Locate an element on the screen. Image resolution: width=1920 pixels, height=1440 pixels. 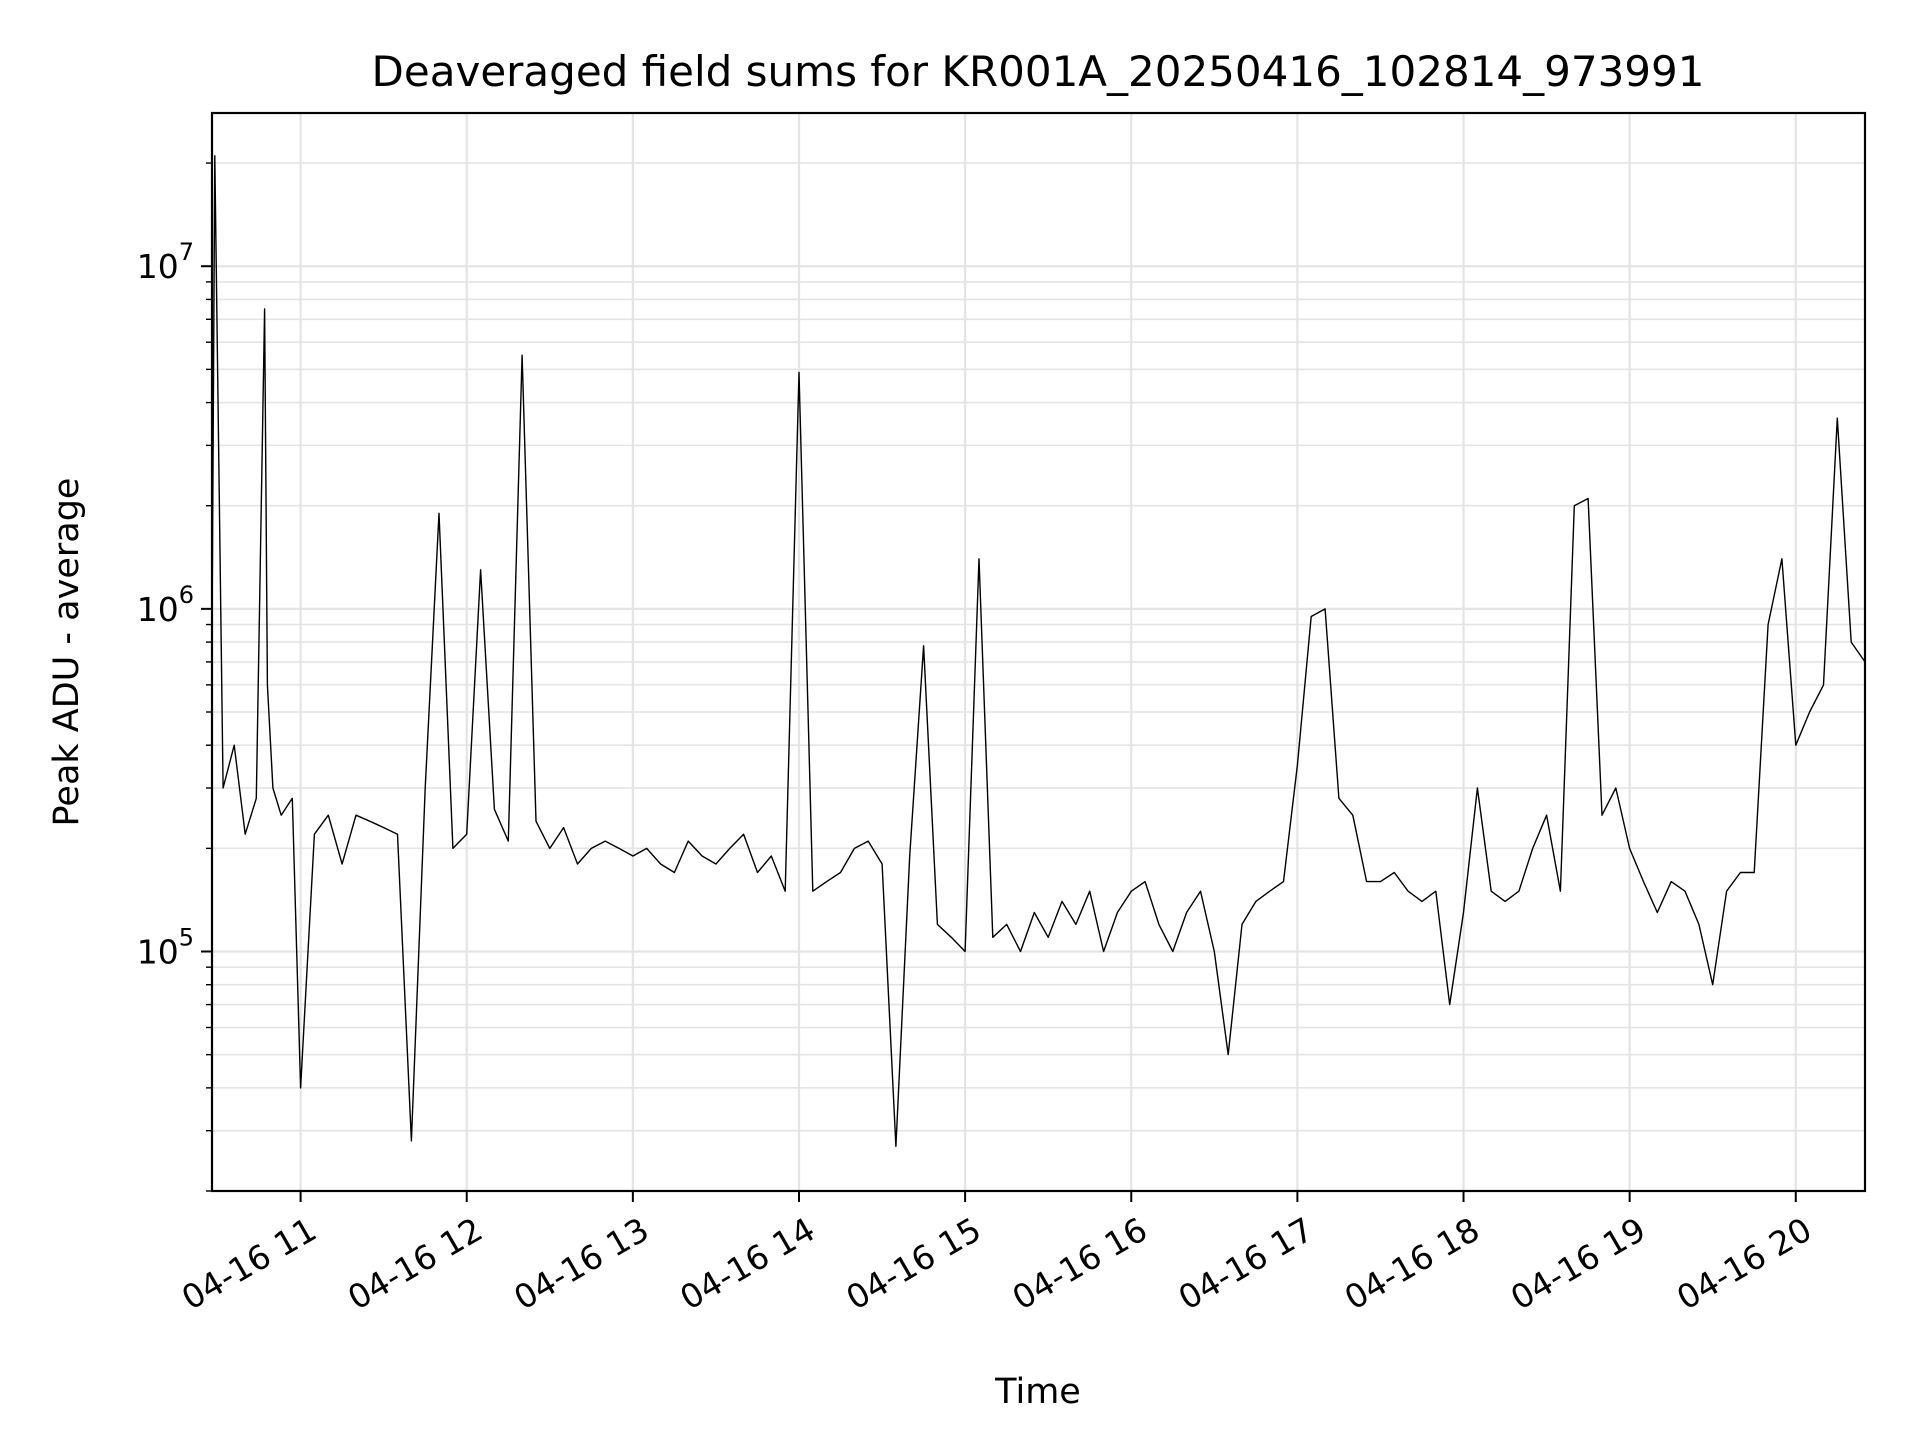
x-axis-label: Time is located at coordinates (1037, 1392).